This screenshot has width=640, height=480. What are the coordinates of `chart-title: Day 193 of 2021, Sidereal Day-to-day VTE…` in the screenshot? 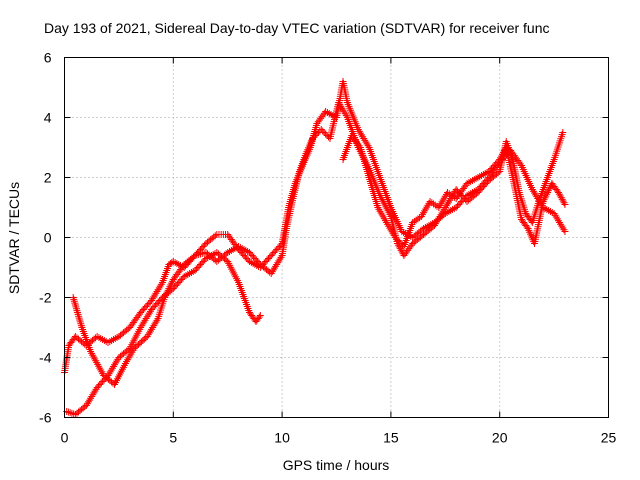 It's located at (297, 28).